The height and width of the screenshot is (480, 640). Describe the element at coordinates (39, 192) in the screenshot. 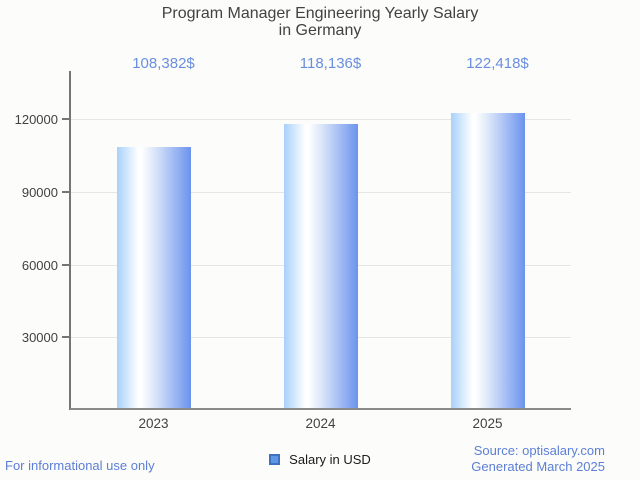

I see `y-tick-label: 90000` at that location.